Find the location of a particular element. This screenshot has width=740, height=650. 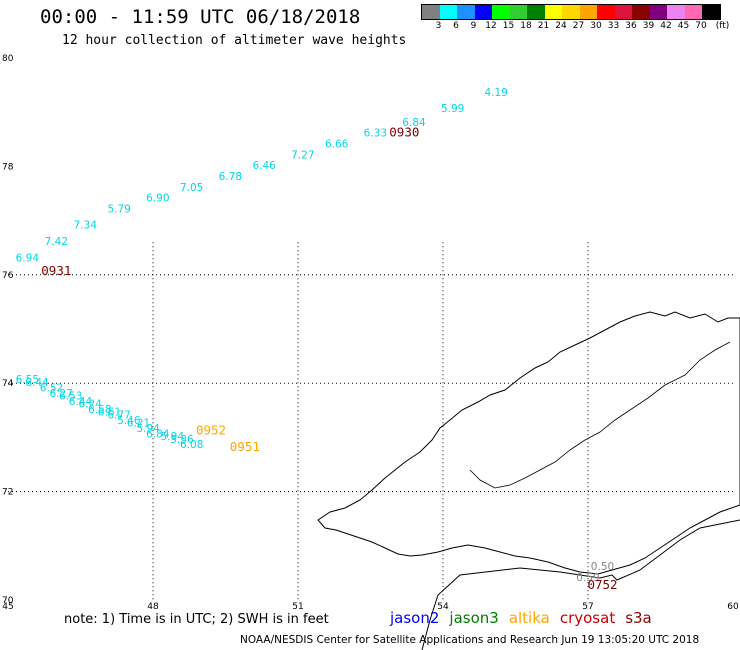

map-title: 00:00 - 11:59 UTC 06/18/2018 is located at coordinates (200, 17).